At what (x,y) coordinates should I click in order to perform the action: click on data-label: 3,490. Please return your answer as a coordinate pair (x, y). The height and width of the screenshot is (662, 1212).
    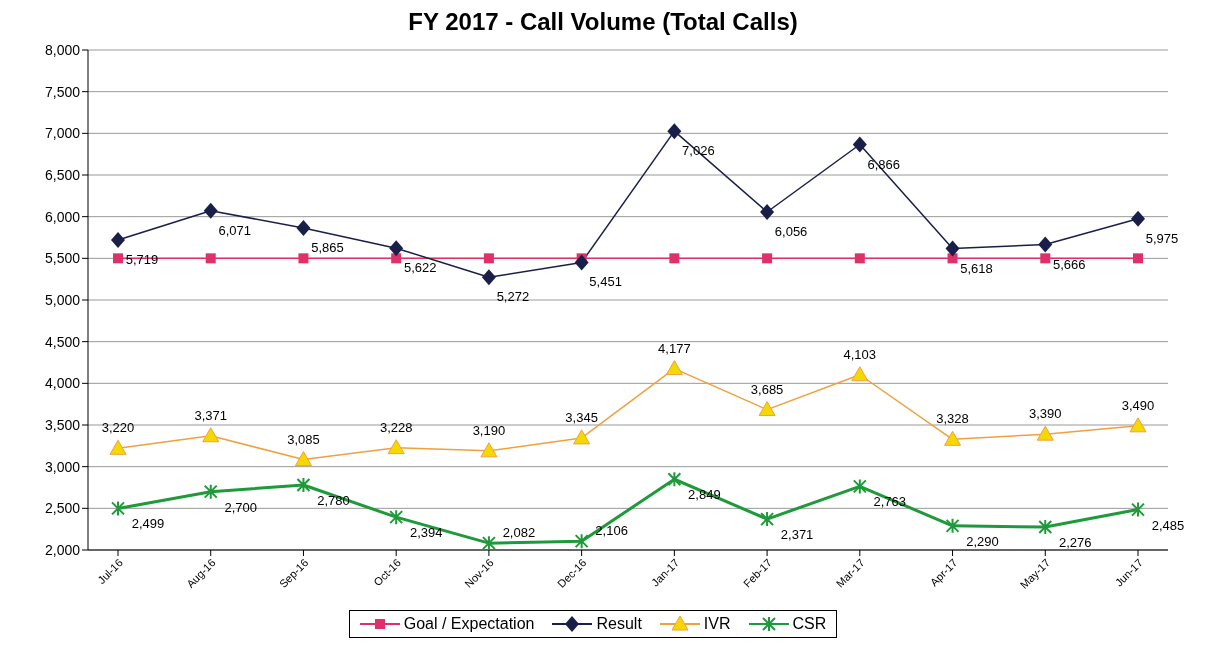
    Looking at the image, I should click on (1138, 405).